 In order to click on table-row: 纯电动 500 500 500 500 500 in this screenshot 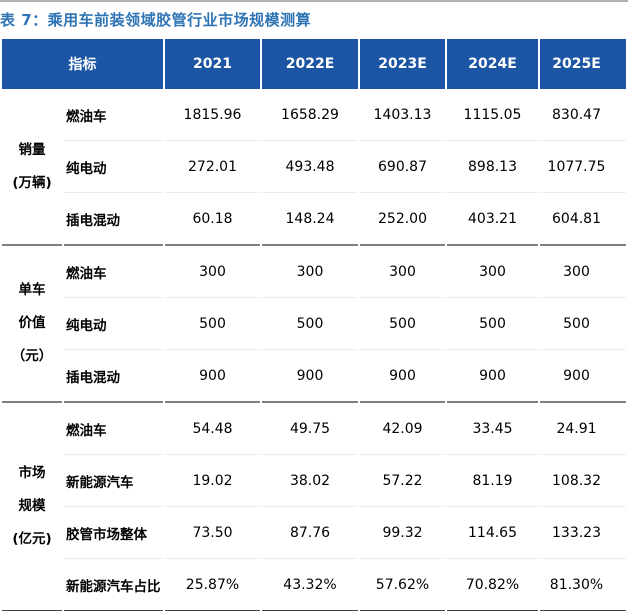, I will do `click(314, 323)`.